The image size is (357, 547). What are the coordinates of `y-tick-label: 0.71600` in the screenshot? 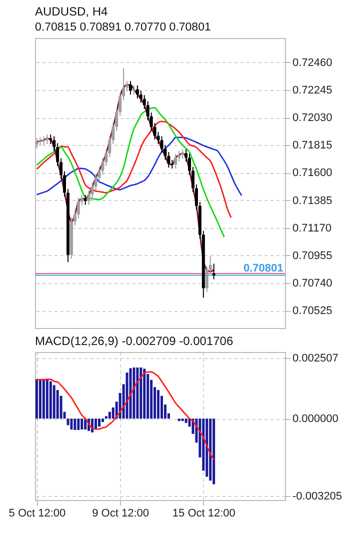 It's located at (312, 173).